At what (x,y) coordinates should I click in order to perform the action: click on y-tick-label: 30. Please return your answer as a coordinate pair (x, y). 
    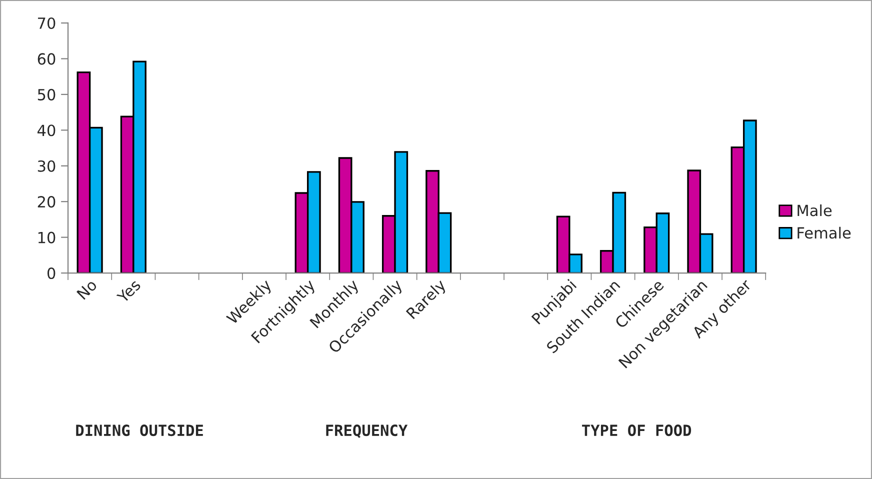
    Looking at the image, I should click on (47, 166).